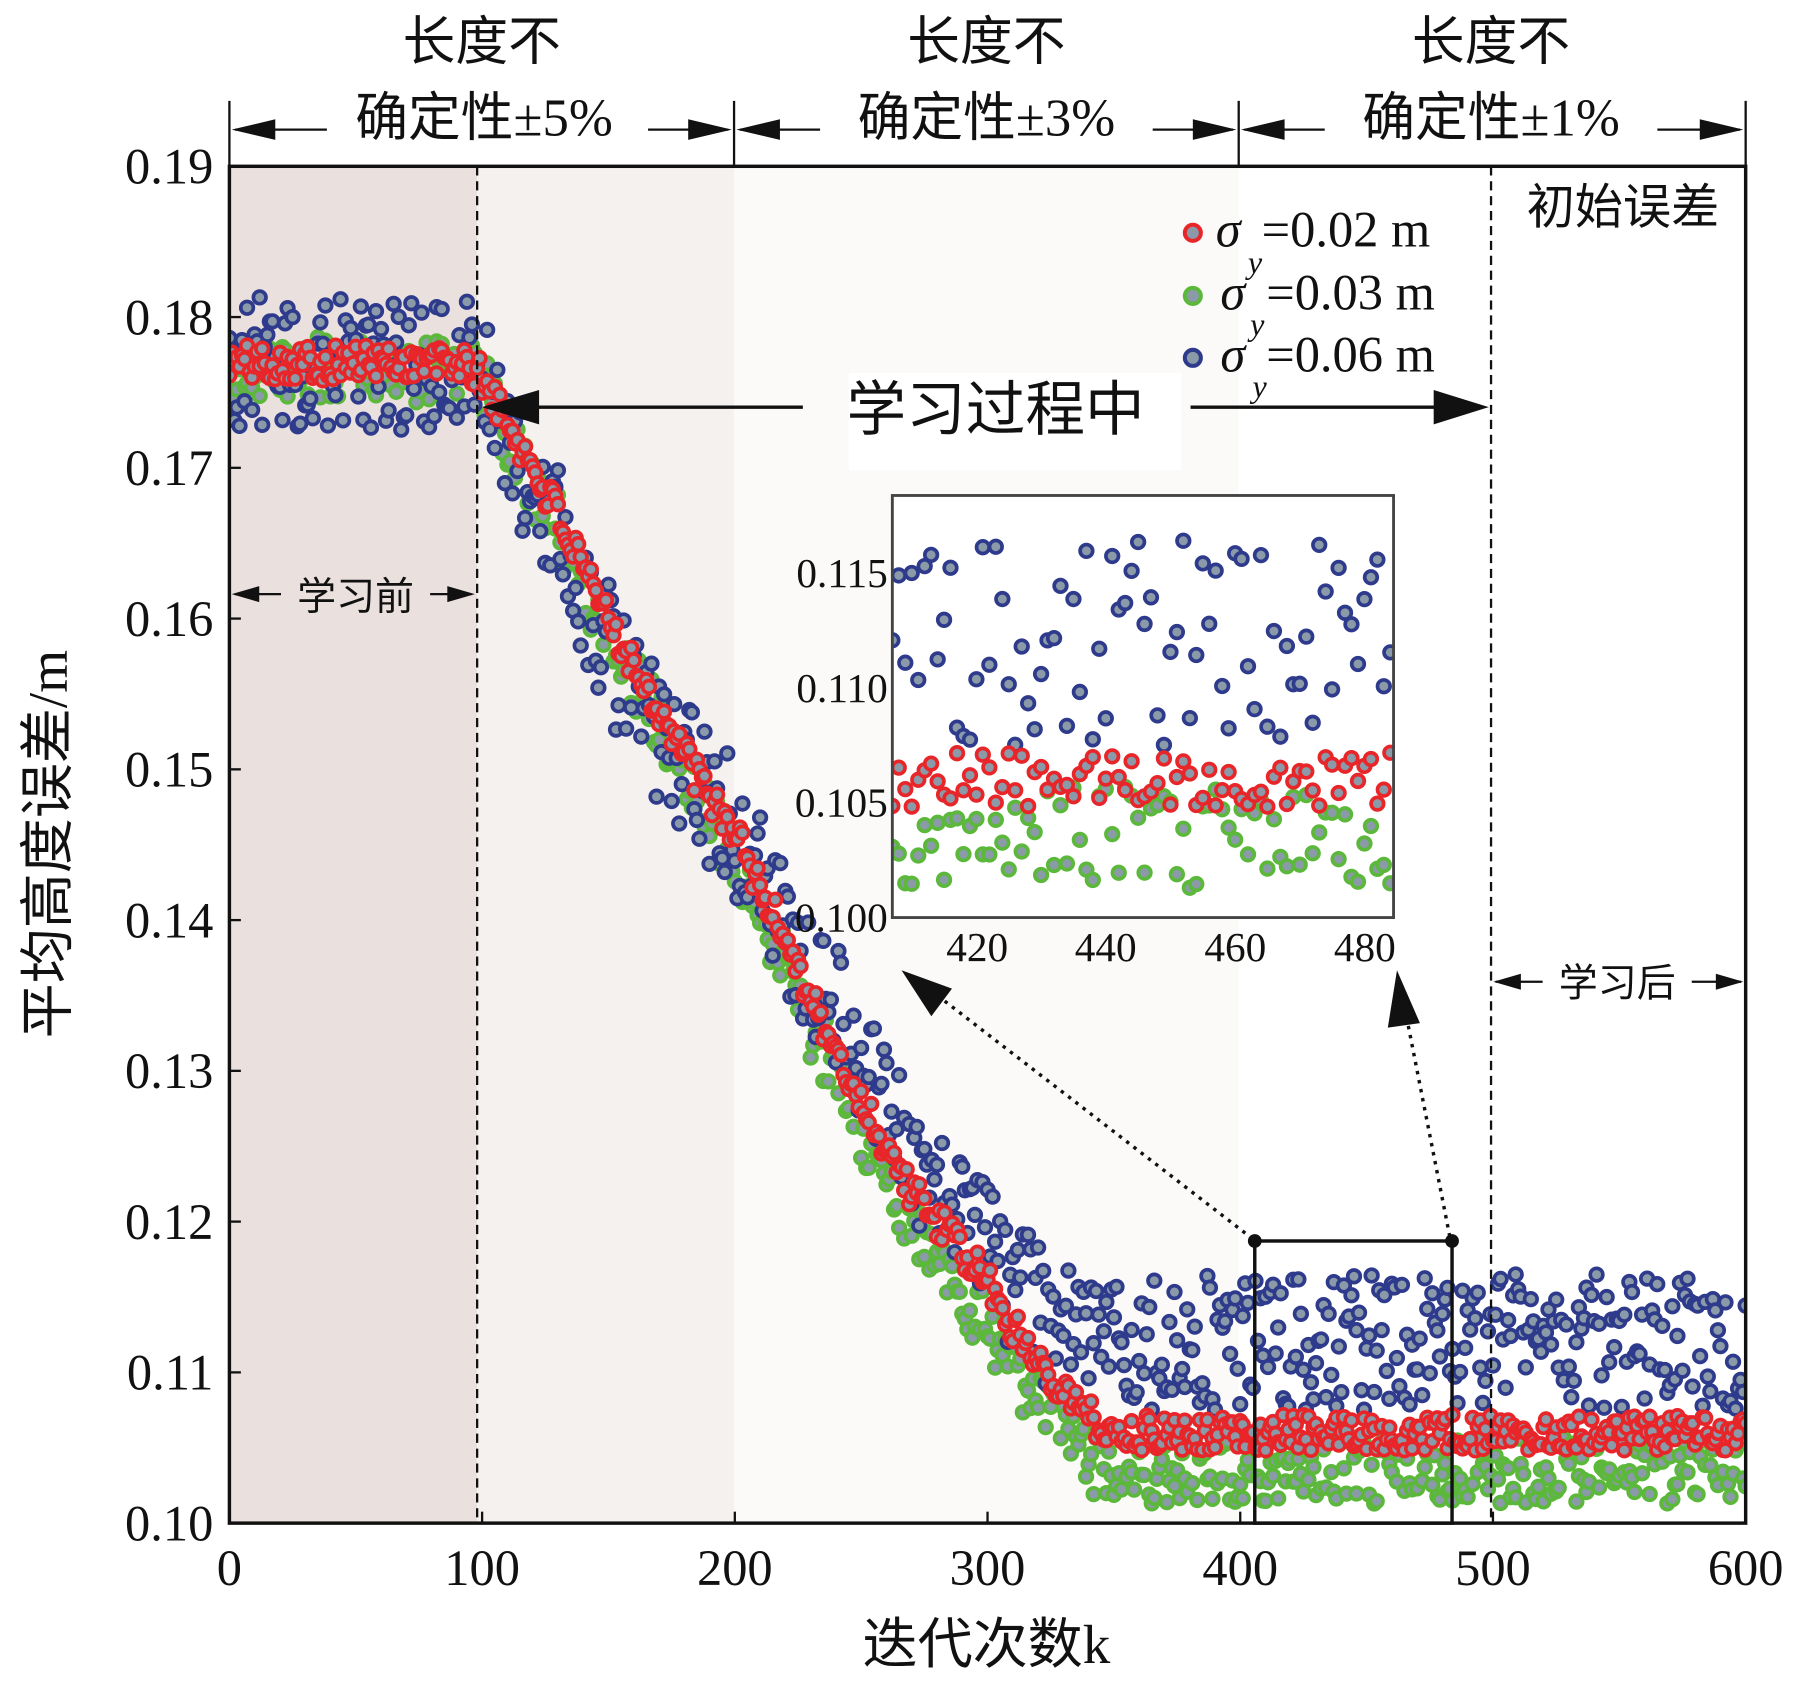 This screenshot has width=1795, height=1686. I want to click on y-tick-label: 0.17, so click(169, 468).